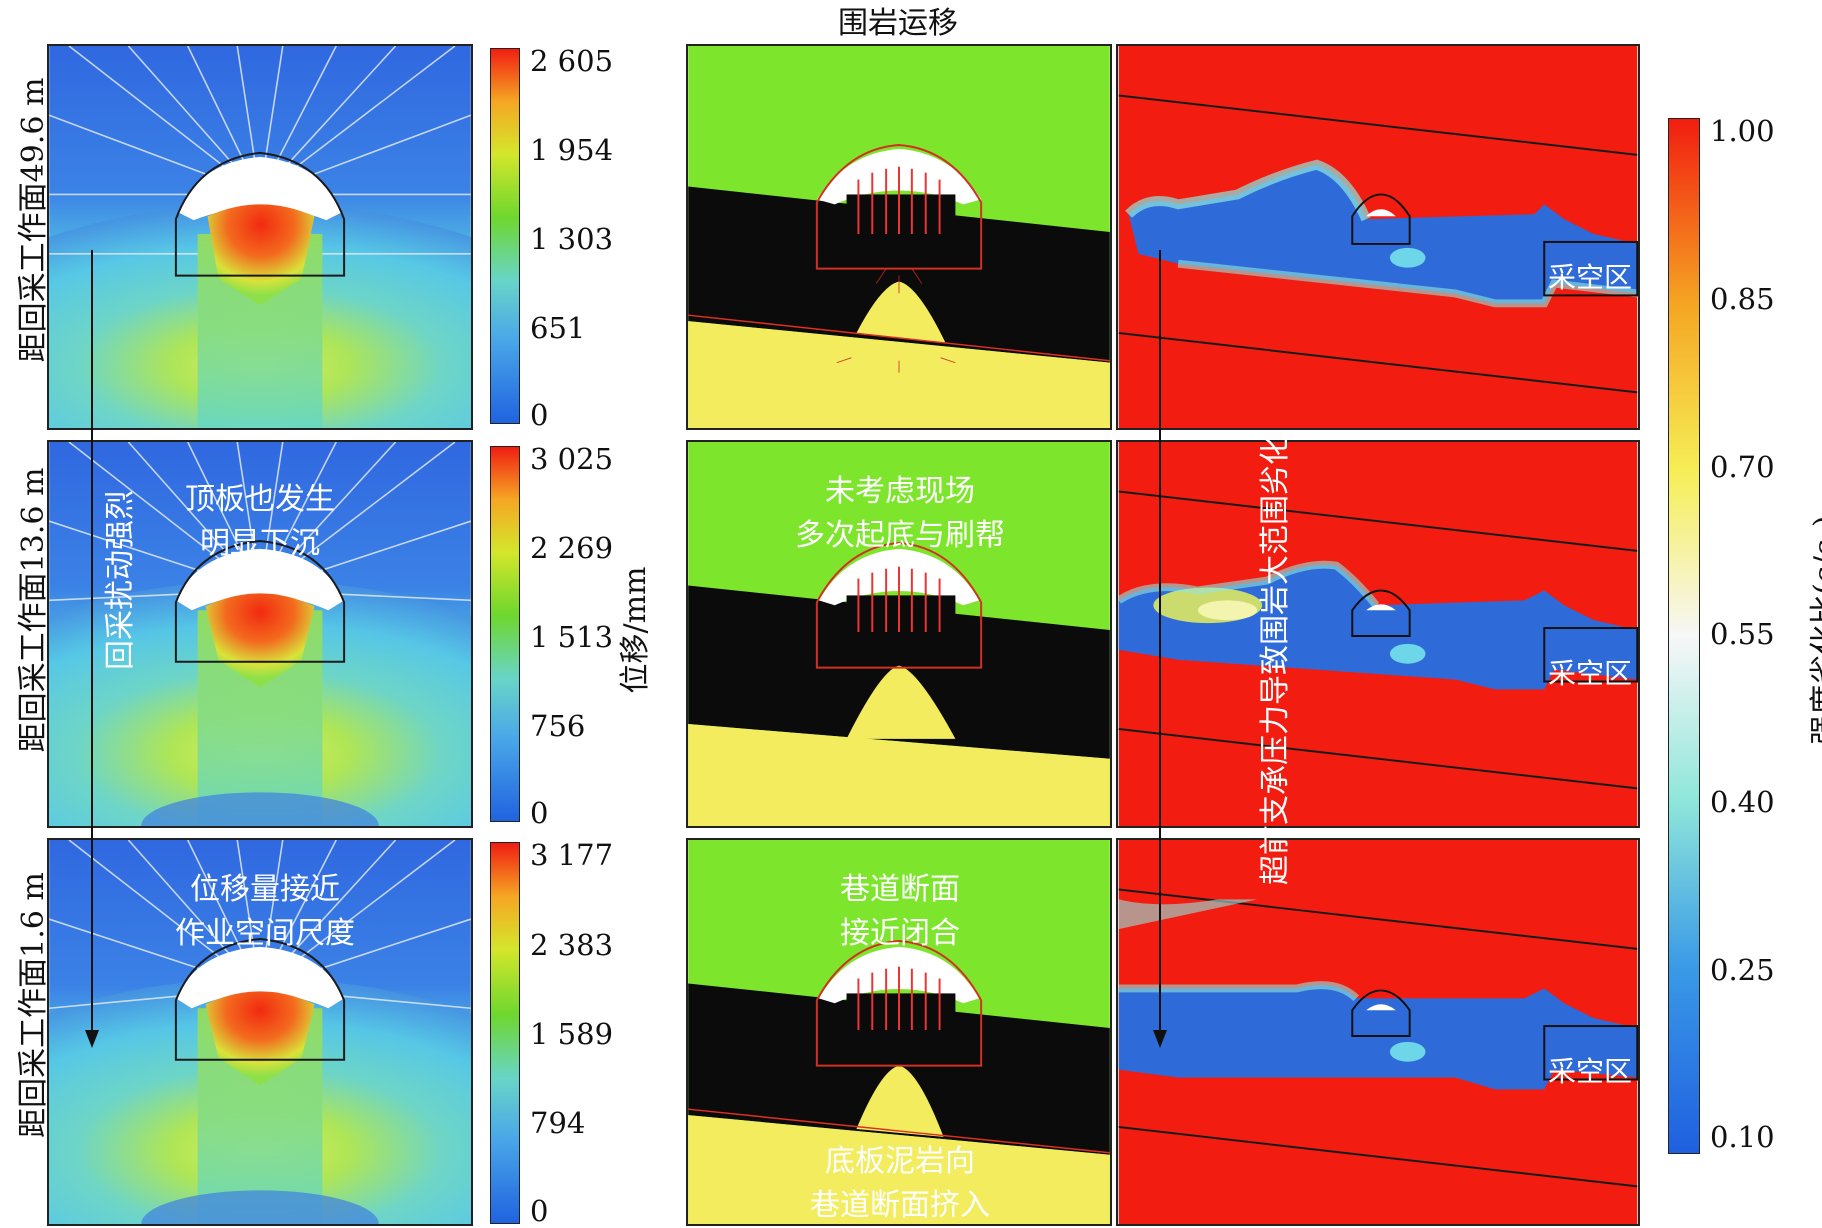 The height and width of the screenshot is (1228, 1822). Describe the element at coordinates (1742, 970) in the screenshot. I see `strength-tick-5: 0.25` at that location.